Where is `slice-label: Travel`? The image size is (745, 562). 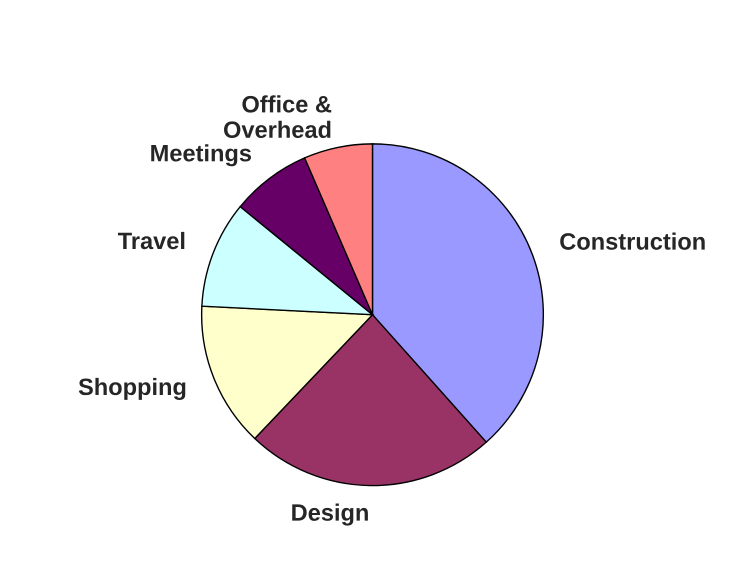 slice-label: Travel is located at coordinates (151, 241).